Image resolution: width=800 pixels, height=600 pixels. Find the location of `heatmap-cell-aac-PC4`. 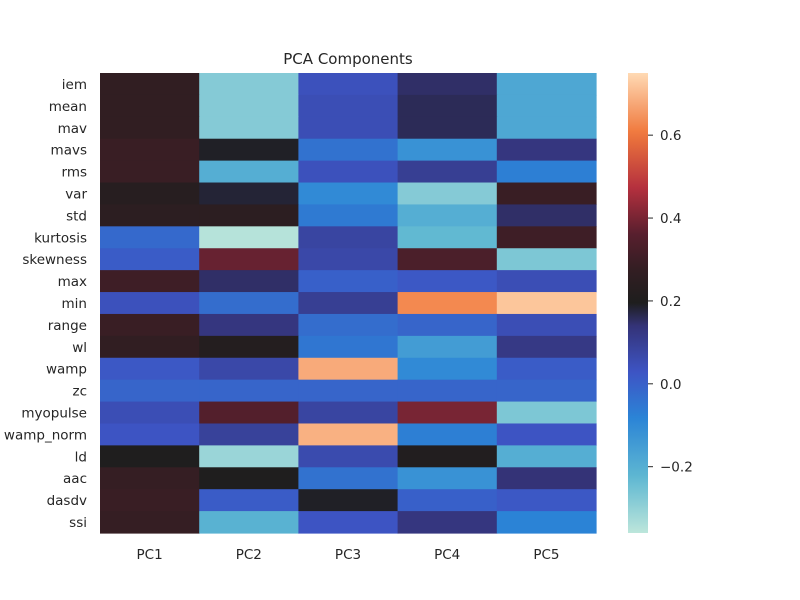

heatmap-cell-aac-PC4 is located at coordinates (447, 478).